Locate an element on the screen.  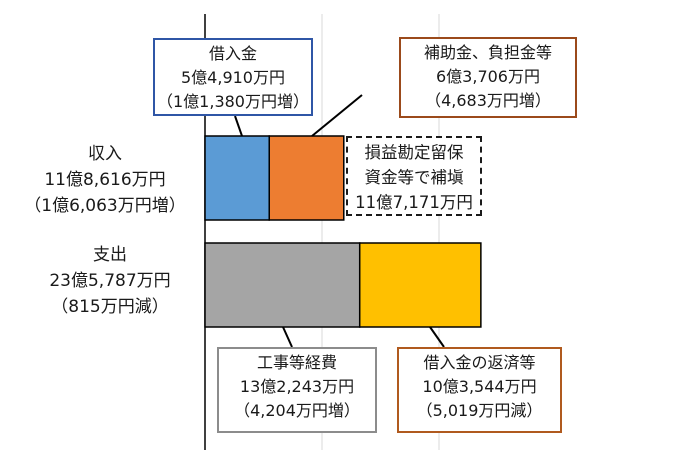
callout-title: 補助金、負担金等 is located at coordinates (487, 52).